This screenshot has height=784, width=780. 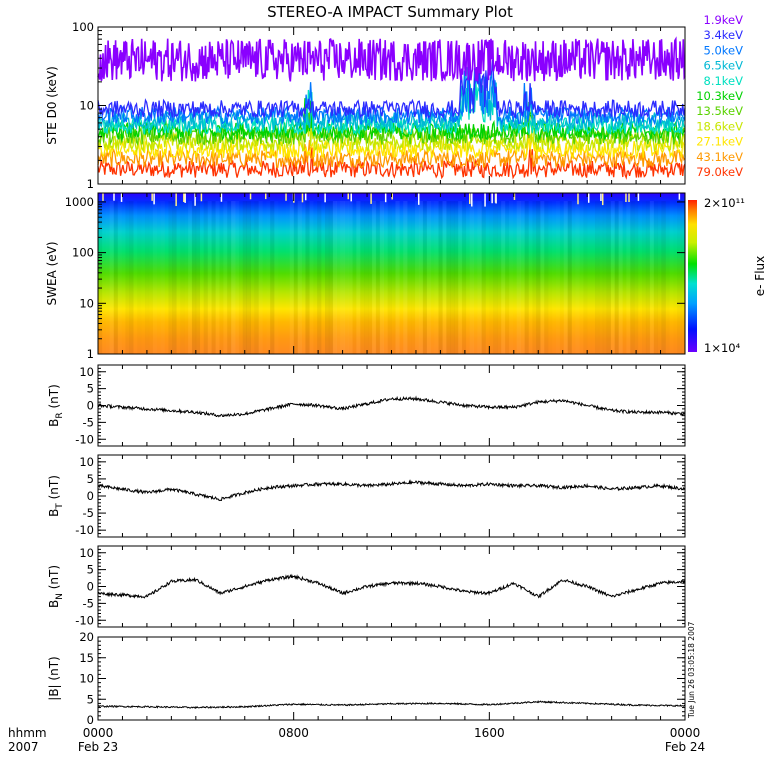 I want to click on bmag-ylabel: |B| (nT), so click(x=54, y=678).